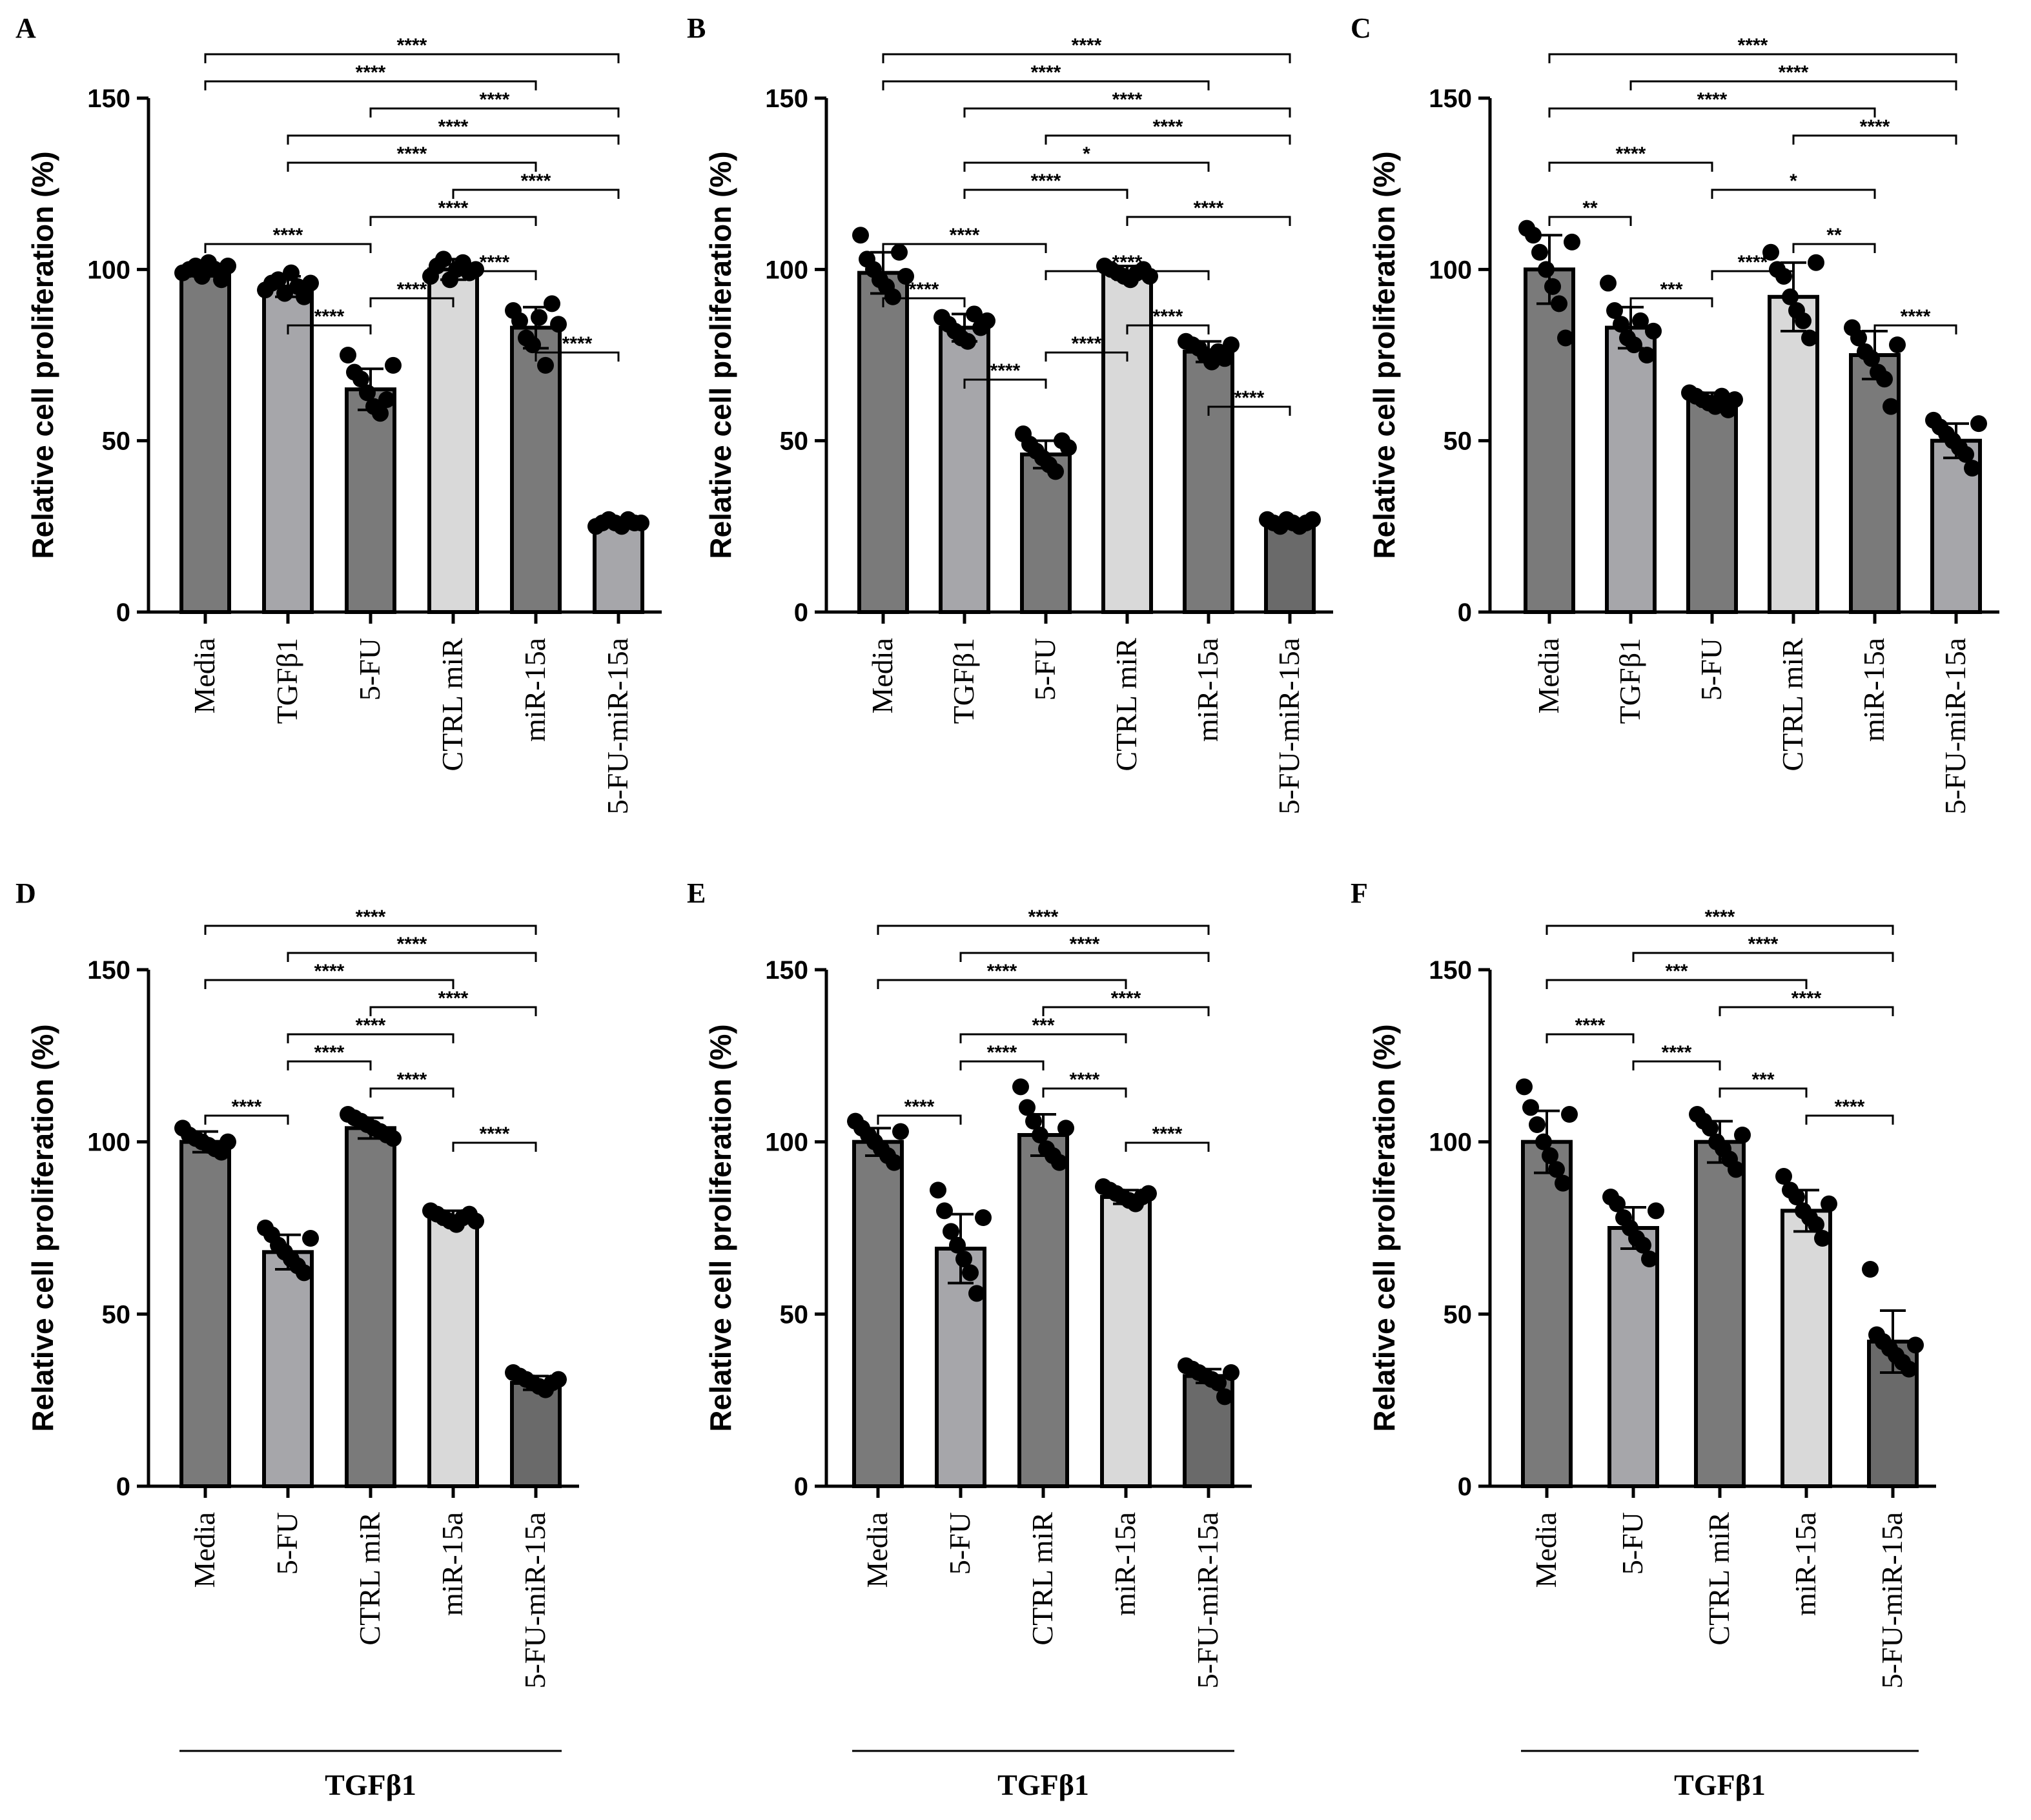 The width and height of the screenshot is (2031, 1820). What do you see at coordinates (1043, 1784) in the screenshot?
I see `group-label: TGFβ1` at bounding box center [1043, 1784].